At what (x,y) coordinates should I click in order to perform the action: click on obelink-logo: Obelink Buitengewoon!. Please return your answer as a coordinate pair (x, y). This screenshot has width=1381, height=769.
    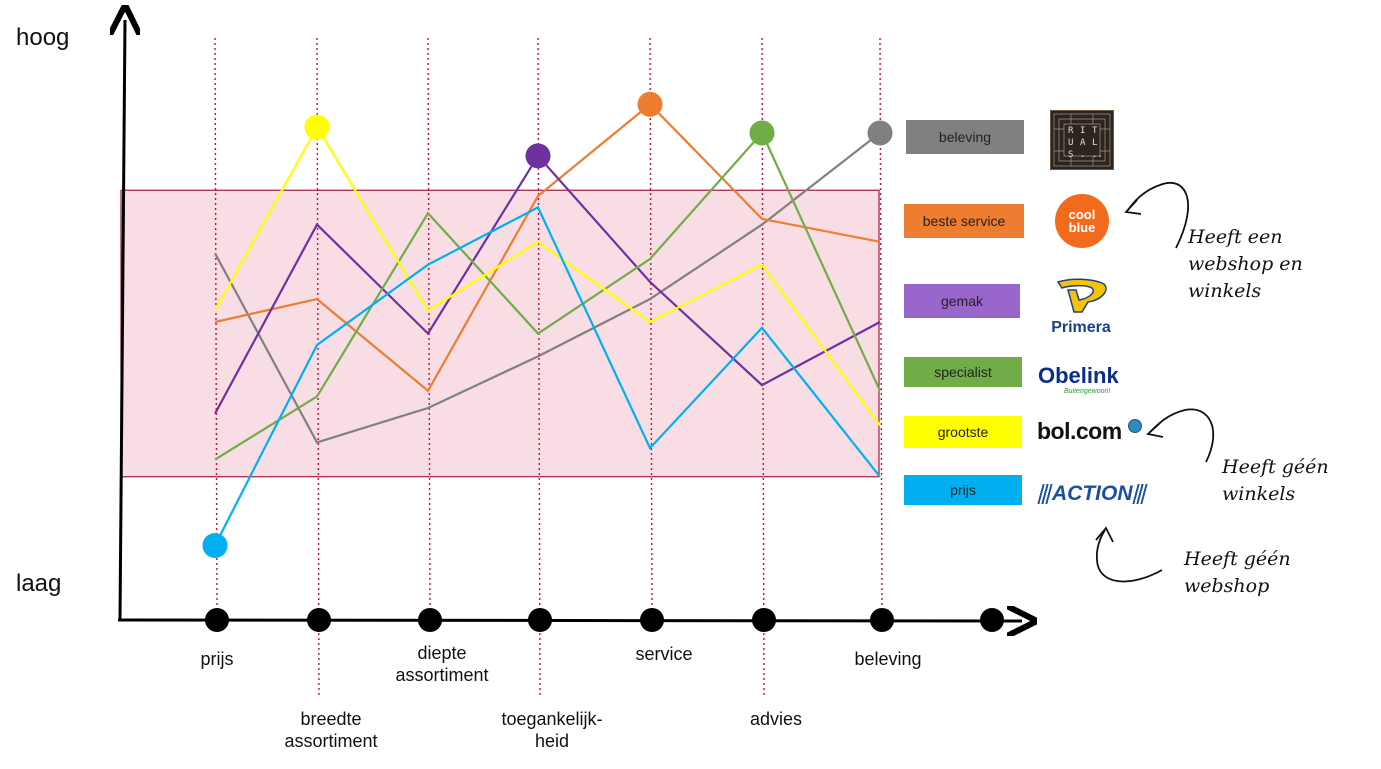
    Looking at the image, I should click on (1088, 382).